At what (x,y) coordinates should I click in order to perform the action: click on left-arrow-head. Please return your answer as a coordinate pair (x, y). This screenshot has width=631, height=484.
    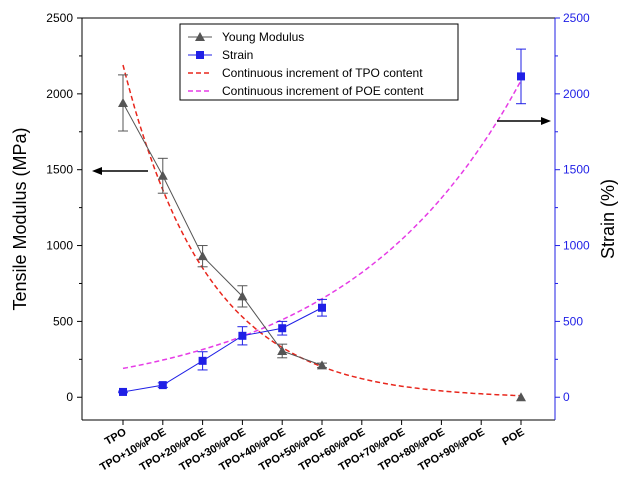
    Looking at the image, I should click on (97, 171).